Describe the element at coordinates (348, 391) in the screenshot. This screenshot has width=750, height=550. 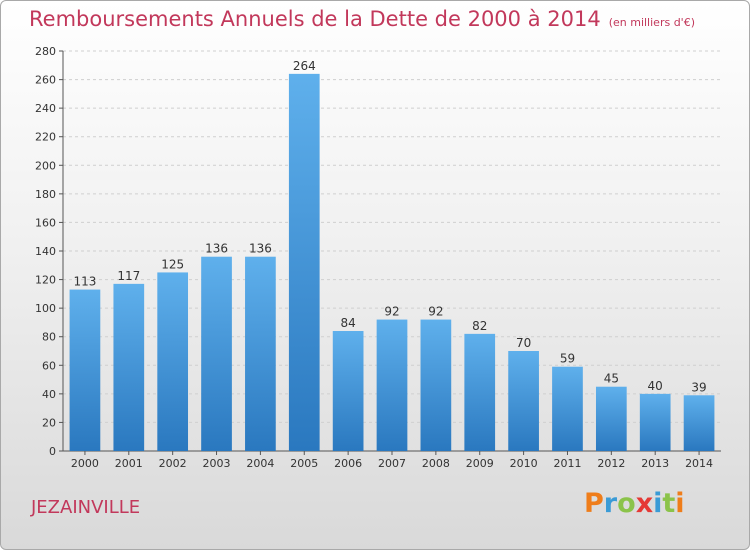
I see `bar-2006` at that location.